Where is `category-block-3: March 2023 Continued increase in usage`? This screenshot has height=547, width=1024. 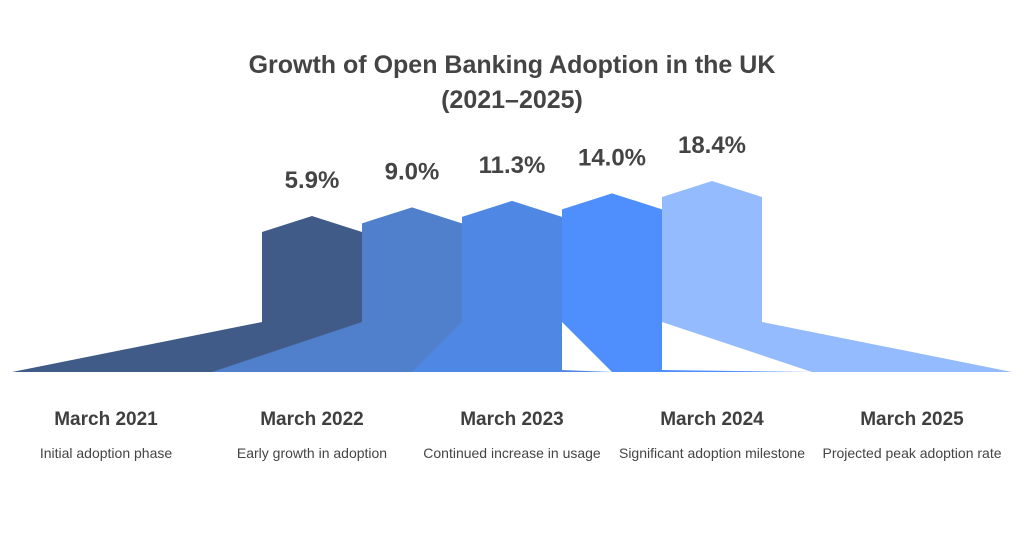 category-block-3: March 2023 Continued increase in usage is located at coordinates (512, 434).